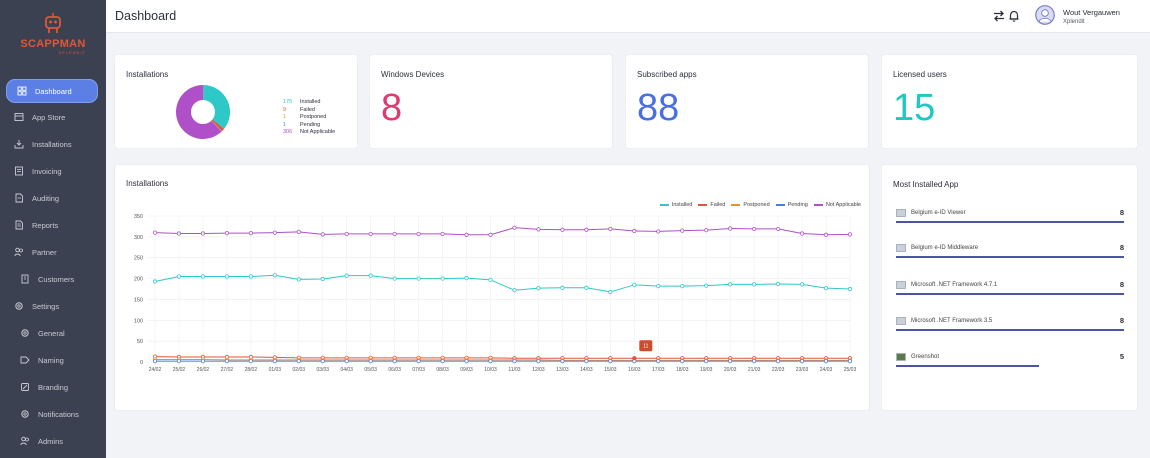 The height and width of the screenshot is (458, 1150). I want to click on legend-item: 306 Not Applicable, so click(309, 133).